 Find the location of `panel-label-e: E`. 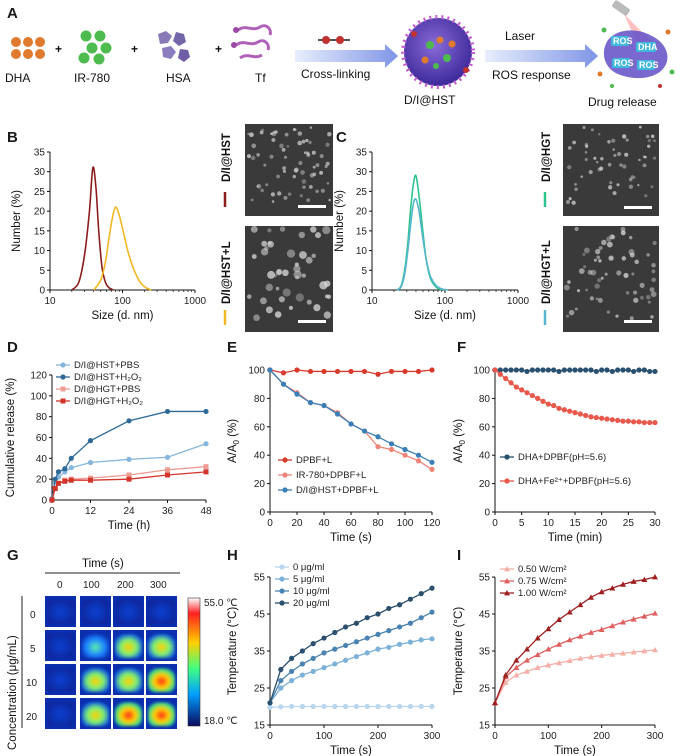

panel-label-e: E is located at coordinates (232, 347).